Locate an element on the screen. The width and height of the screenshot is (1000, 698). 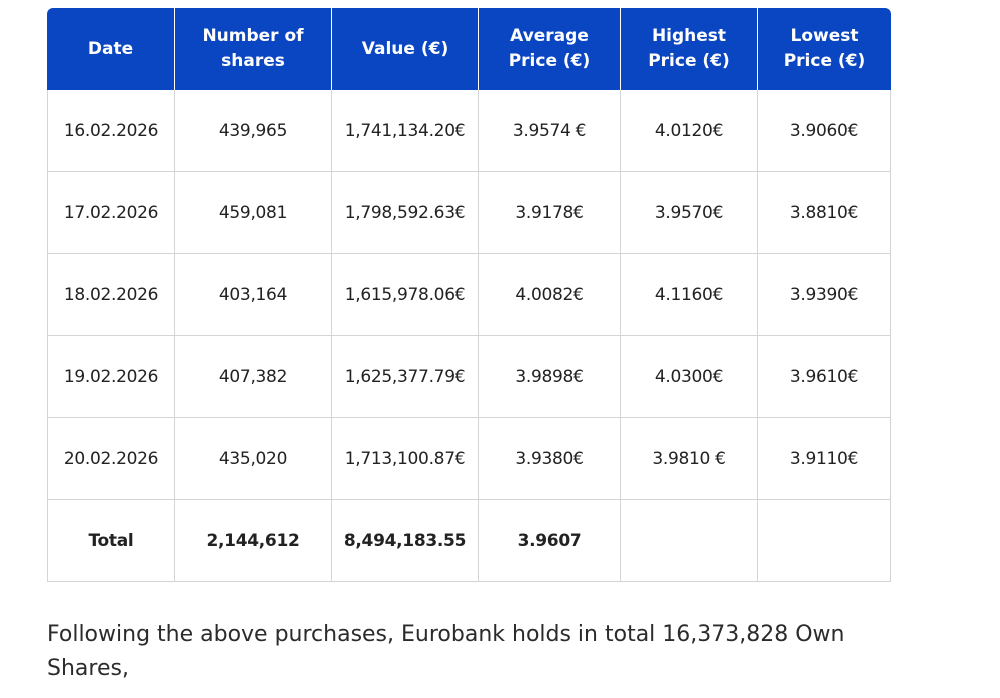
table-cell: 19.02.2026 is located at coordinates (111, 377).